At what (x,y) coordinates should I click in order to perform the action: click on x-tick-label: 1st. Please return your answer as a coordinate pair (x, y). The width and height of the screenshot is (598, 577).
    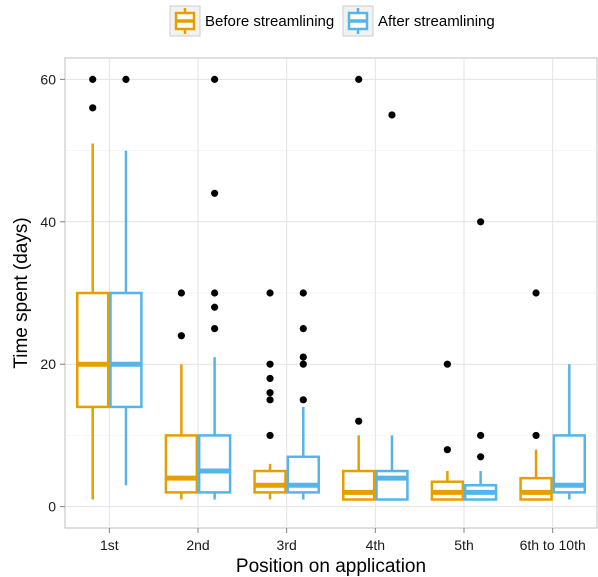
    Looking at the image, I should click on (109, 545).